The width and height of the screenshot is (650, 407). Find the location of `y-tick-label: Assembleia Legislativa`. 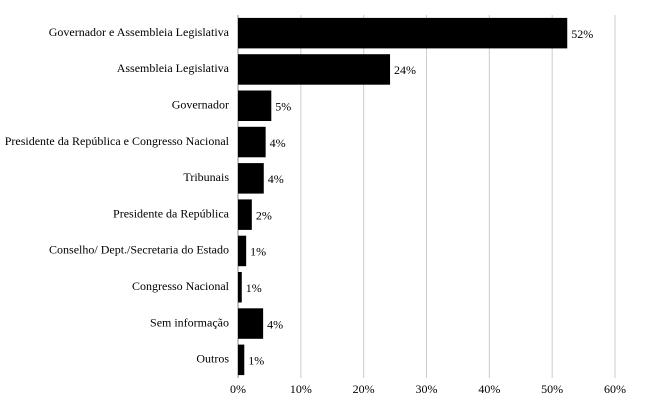

y-tick-label: Assembleia Legislativa is located at coordinates (173, 68).